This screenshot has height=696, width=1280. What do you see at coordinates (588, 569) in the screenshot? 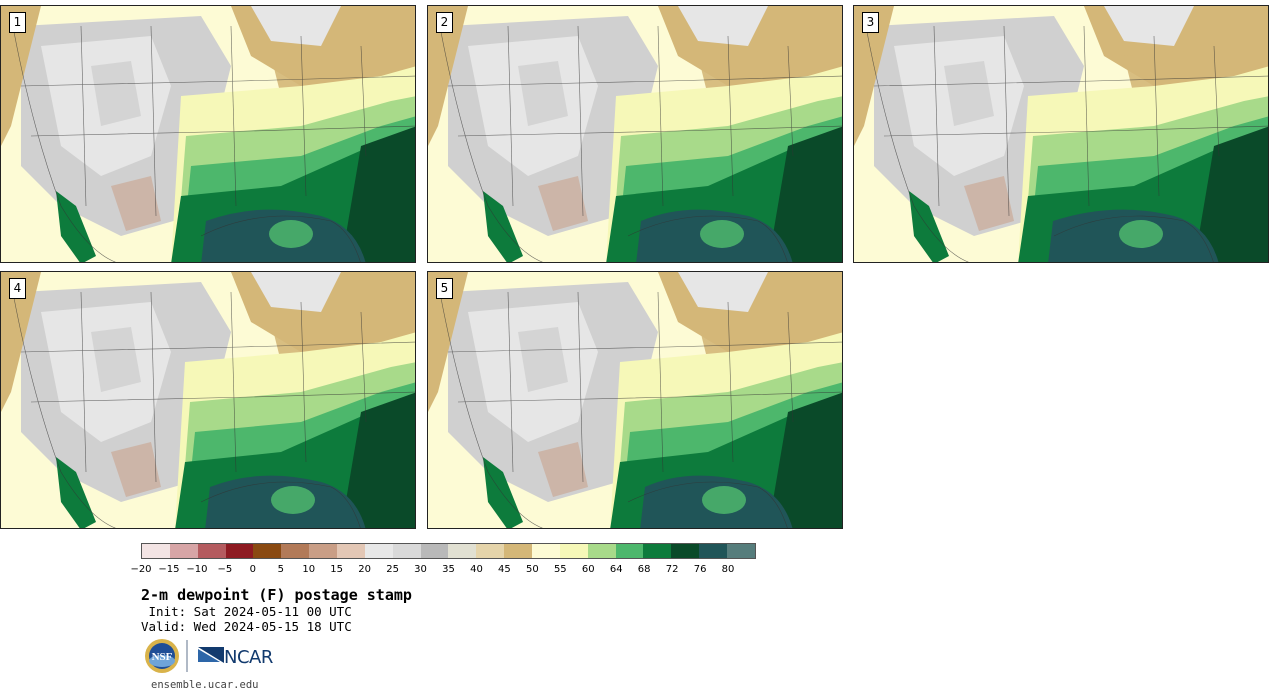
I see `colorbar-tick-label: 60` at bounding box center [588, 569].